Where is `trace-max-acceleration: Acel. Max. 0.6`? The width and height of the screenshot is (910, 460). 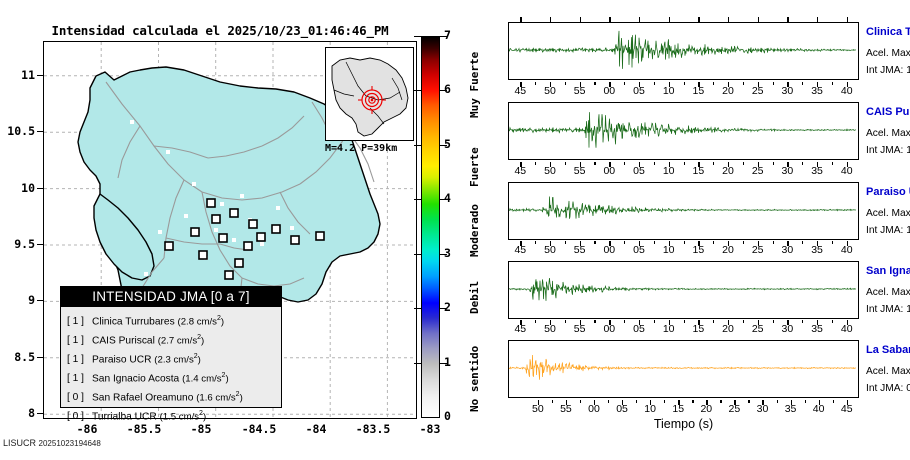
trace-max-acceleration: Acel. Max. 0.6 is located at coordinates (888, 133).